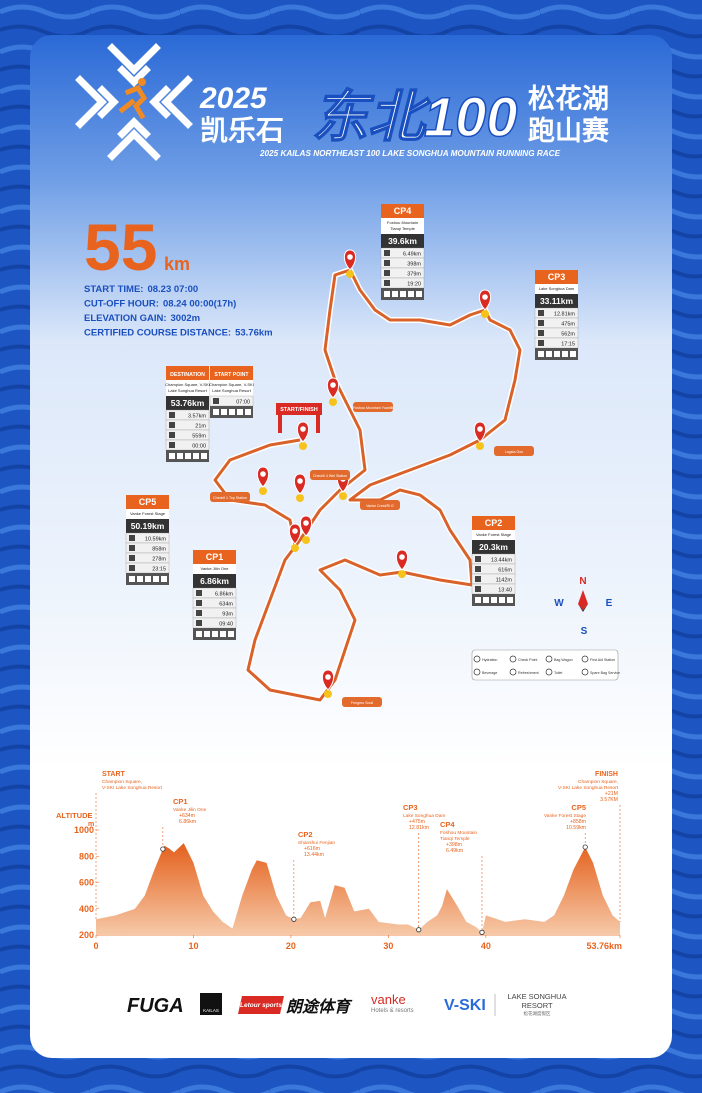 This screenshot has height=1093, width=702. What do you see at coordinates (419, 828) in the screenshot?
I see `annotation-distance: 12.81km` at bounding box center [419, 828].